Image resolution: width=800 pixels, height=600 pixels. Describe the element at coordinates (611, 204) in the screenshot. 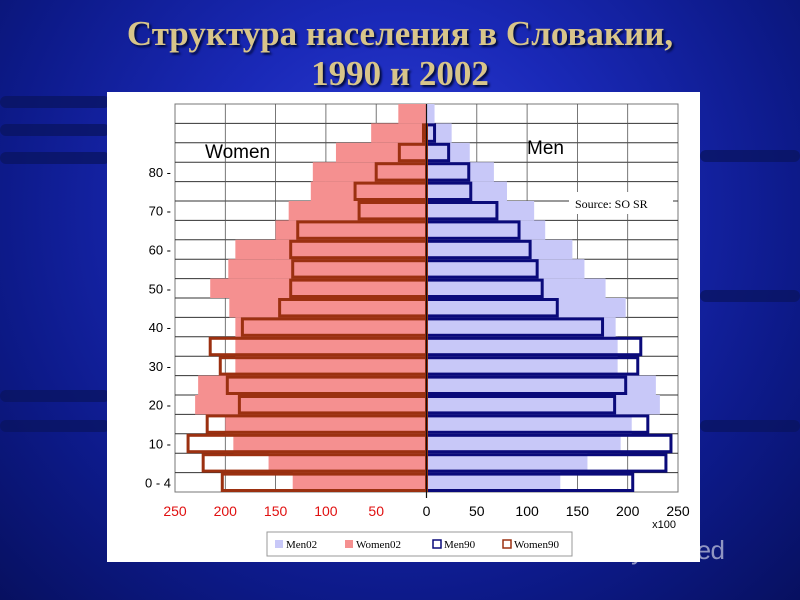

I see `source-note: Source: SO SR` at that location.